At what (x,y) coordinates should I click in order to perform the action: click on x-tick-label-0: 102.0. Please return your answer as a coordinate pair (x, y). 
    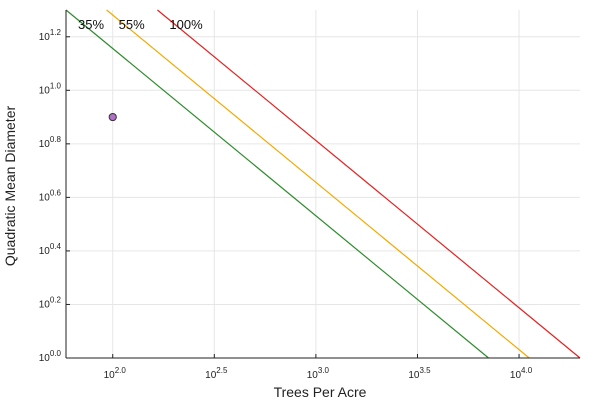
    Looking at the image, I should click on (115, 373).